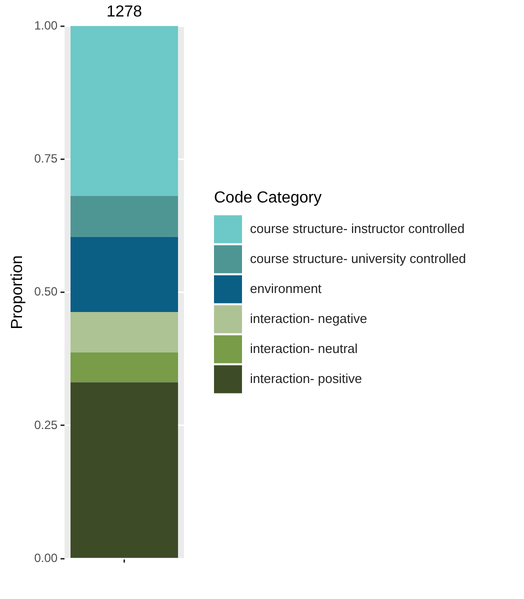 The image size is (524, 599). I want to click on y-tick-label: 0.00, so click(46, 557).